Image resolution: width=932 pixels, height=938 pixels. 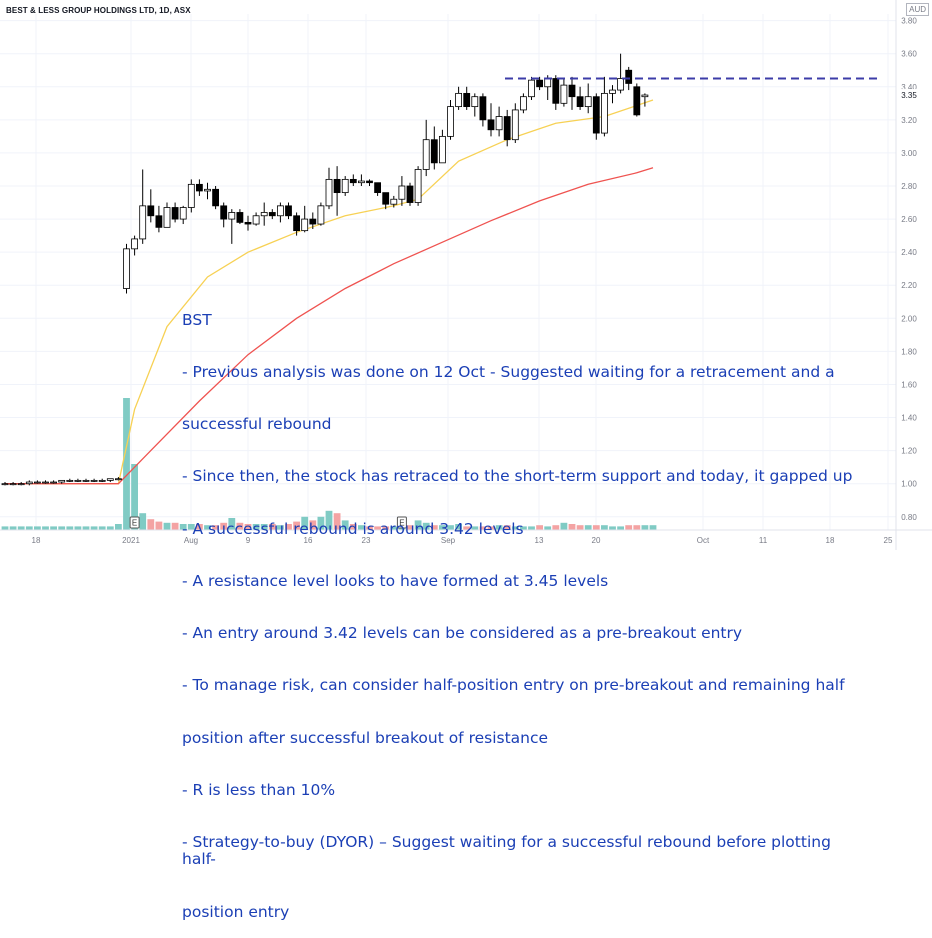 What do you see at coordinates (909, 517) in the screenshot?
I see `y-tick-label: 0.80` at bounding box center [909, 517].